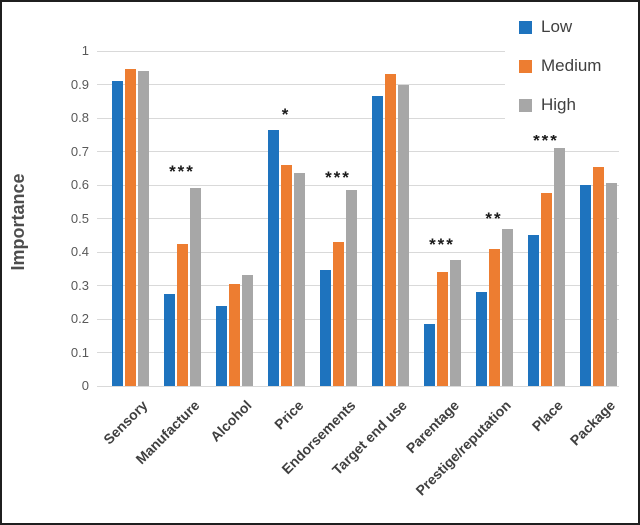 The image size is (640, 525). Describe the element at coordinates (125, 422) in the screenshot. I see `x-tick-label-text: Sensory` at that location.